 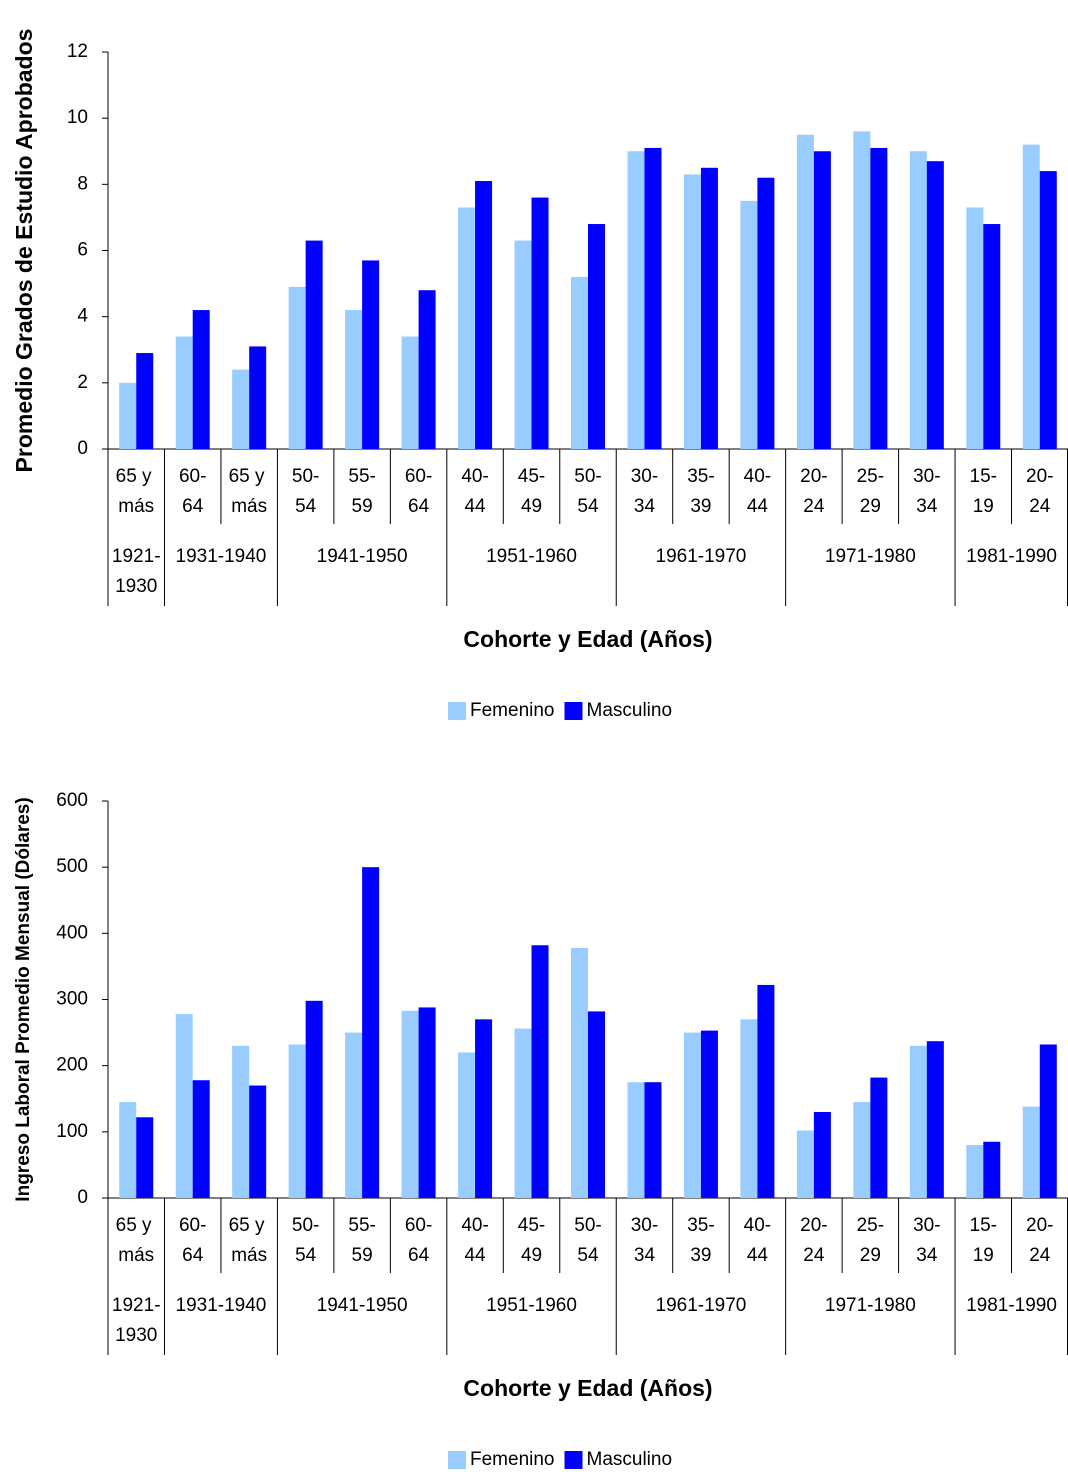 I want to click on y-tick-label: 8, so click(x=82, y=183).